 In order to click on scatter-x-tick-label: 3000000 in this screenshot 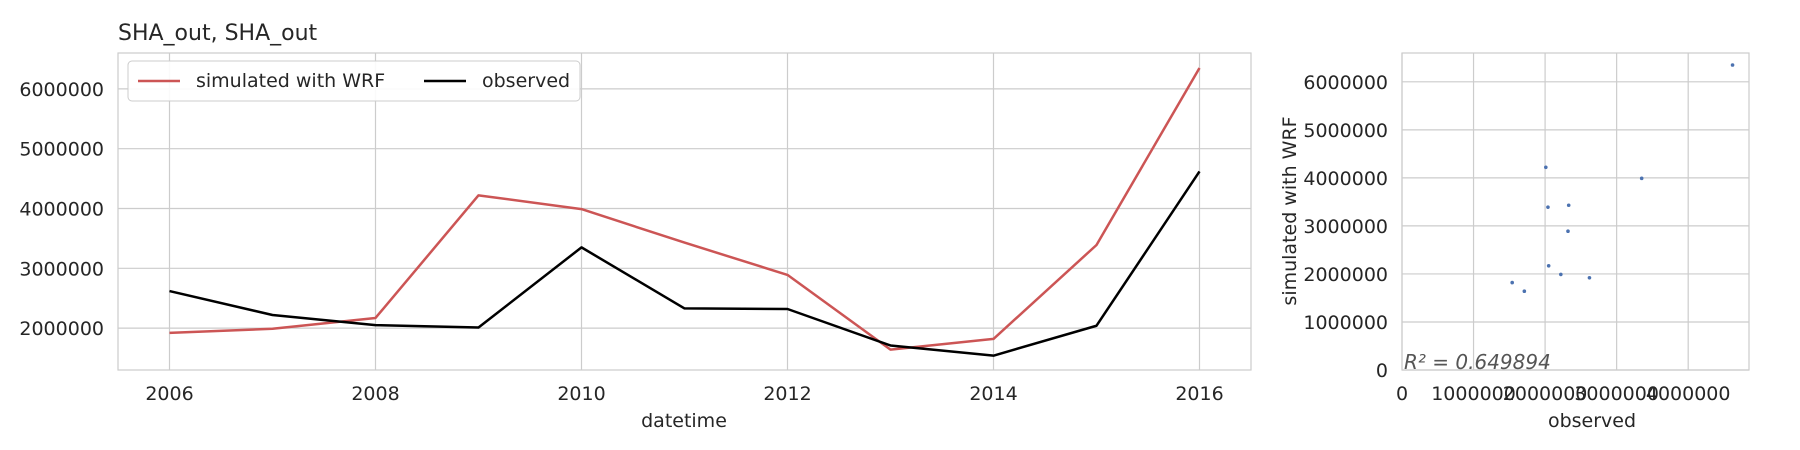, I will do `click(1616, 394)`.